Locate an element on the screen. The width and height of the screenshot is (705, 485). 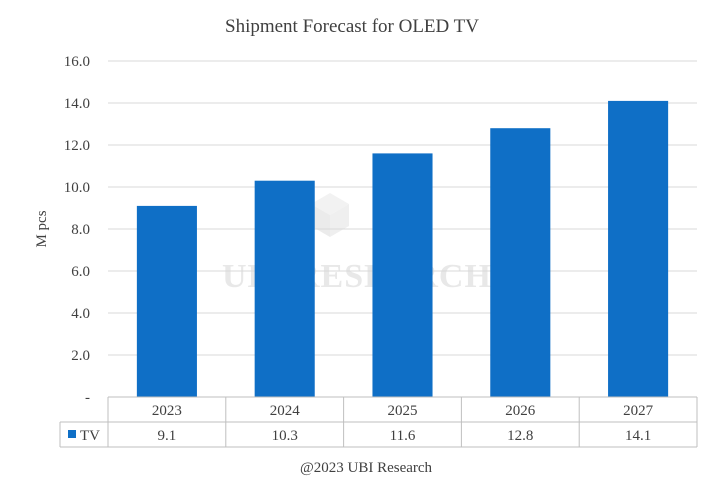
bar-2027 is located at coordinates (638, 249).